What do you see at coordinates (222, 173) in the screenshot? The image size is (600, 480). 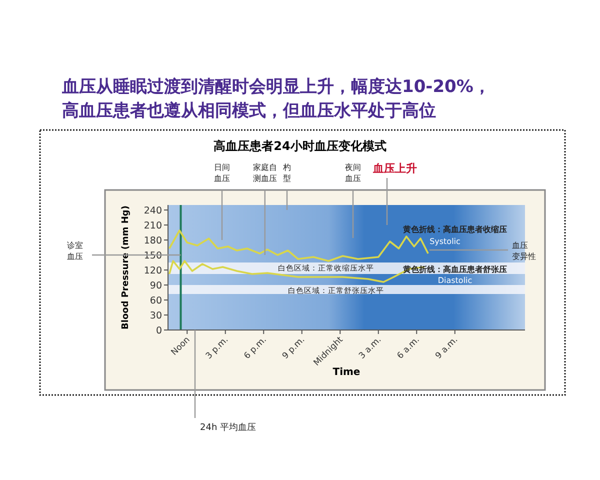 I see `text: 日间血压` at bounding box center [222, 173].